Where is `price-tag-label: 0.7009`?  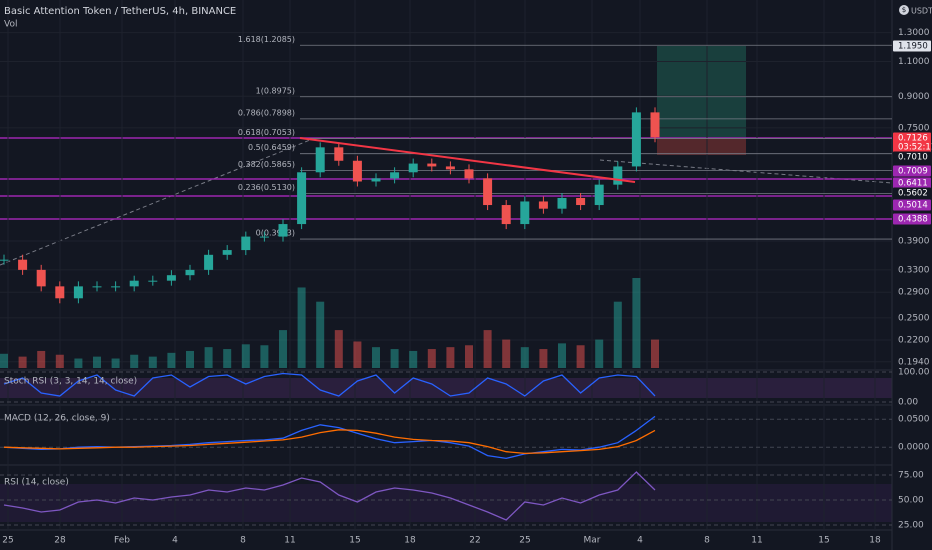 price-tag-label: 0.7009 is located at coordinates (913, 172).